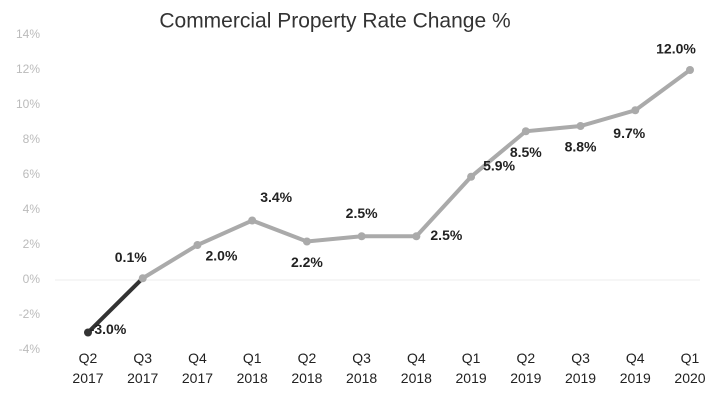  What do you see at coordinates (526, 152) in the screenshot?
I see `data-label: 8.5%` at bounding box center [526, 152].